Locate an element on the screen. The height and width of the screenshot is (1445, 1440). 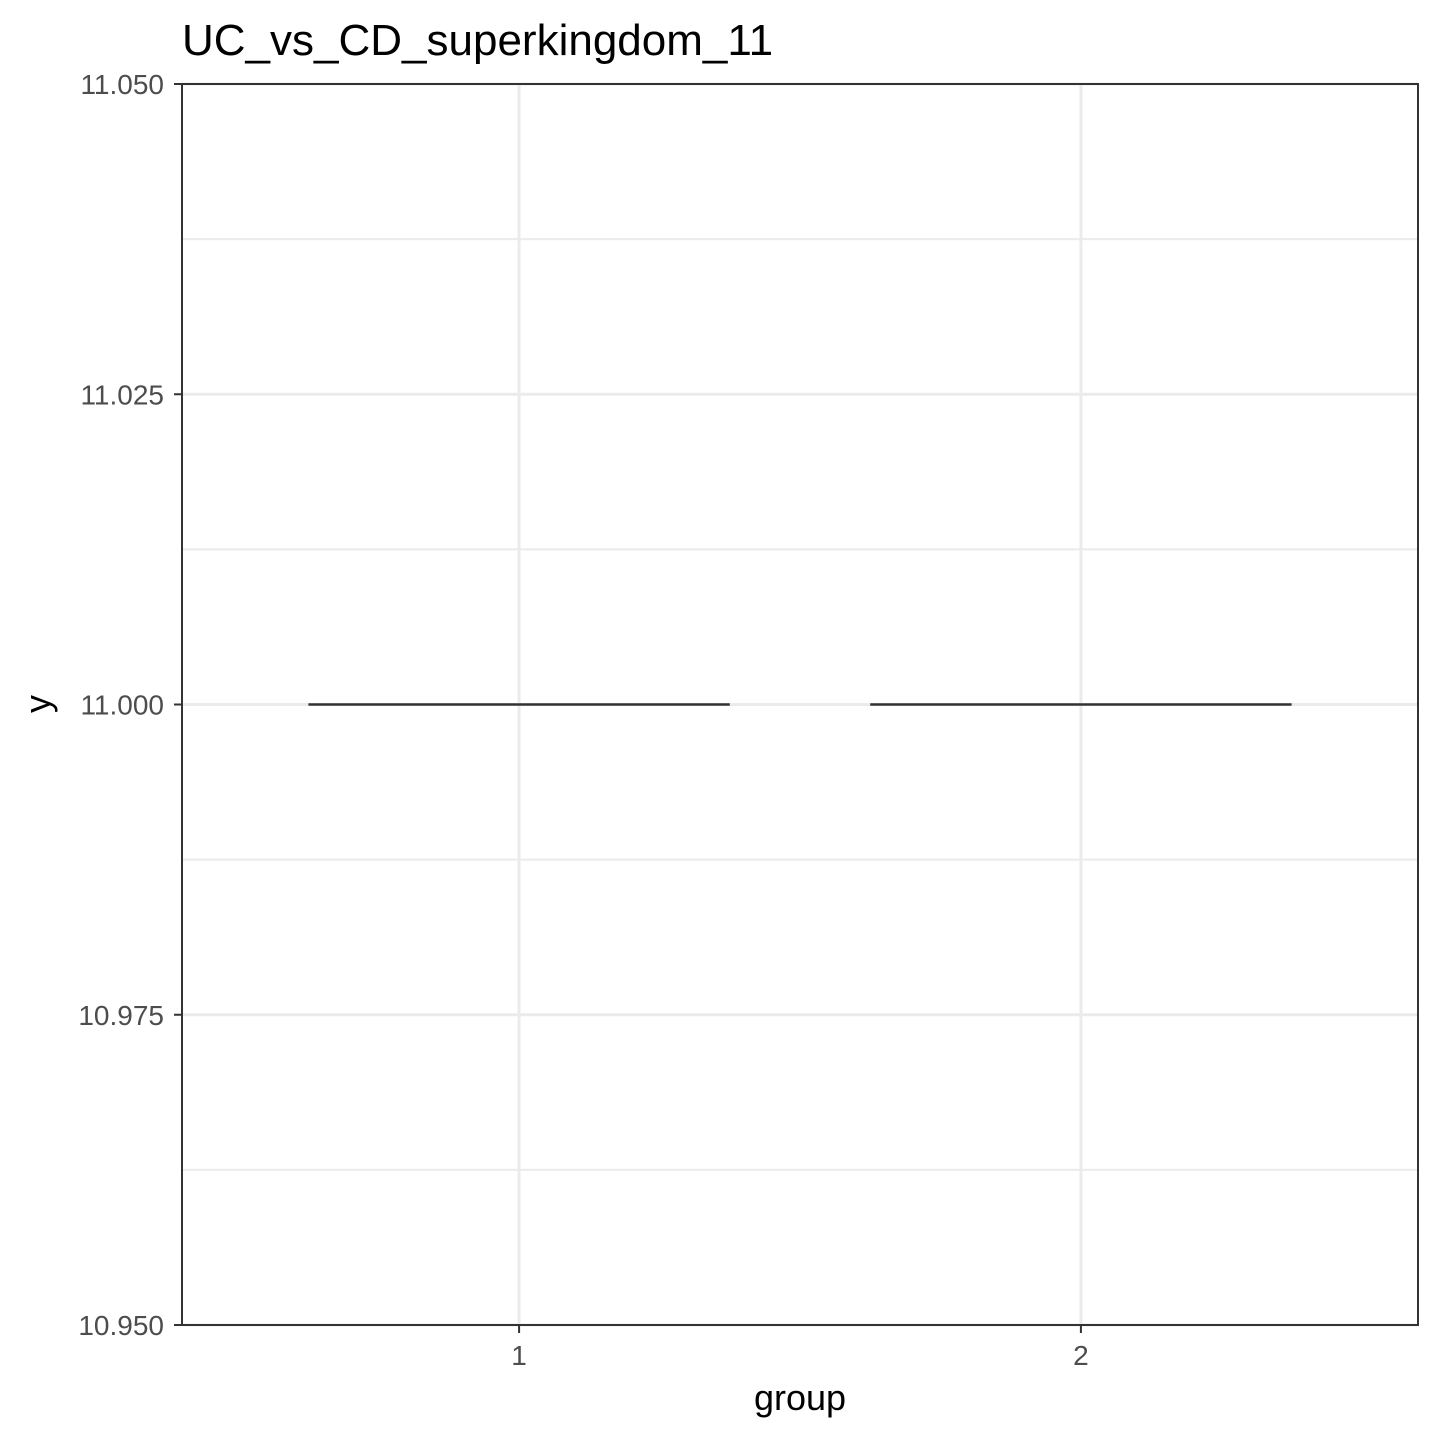
x-tick-label: 1 is located at coordinates (519, 1355).